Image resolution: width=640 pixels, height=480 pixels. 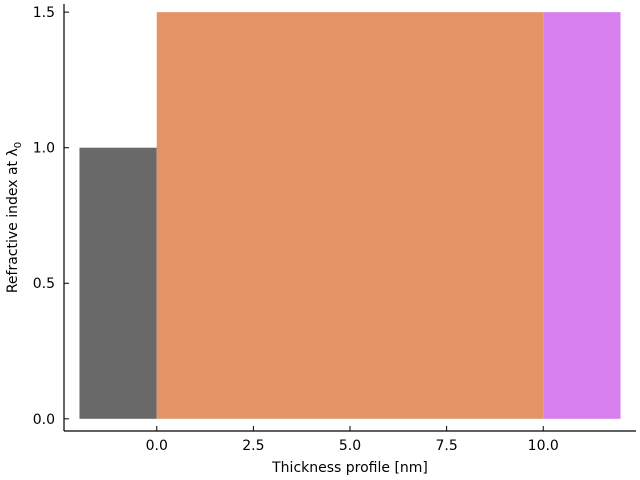 What do you see at coordinates (44, 284) in the screenshot?
I see `y-tick-label: 0.5` at bounding box center [44, 284].